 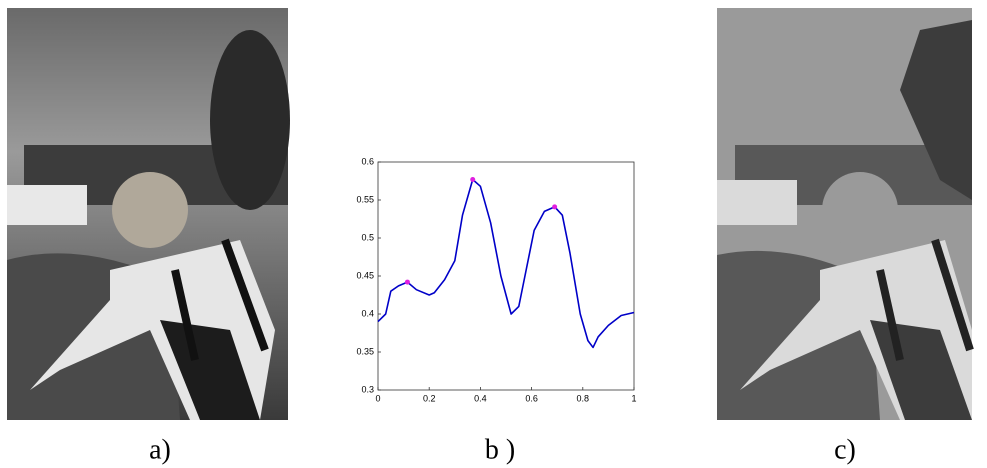 What do you see at coordinates (377, 398) in the screenshot?
I see `x-tick-label: 0` at bounding box center [377, 398].